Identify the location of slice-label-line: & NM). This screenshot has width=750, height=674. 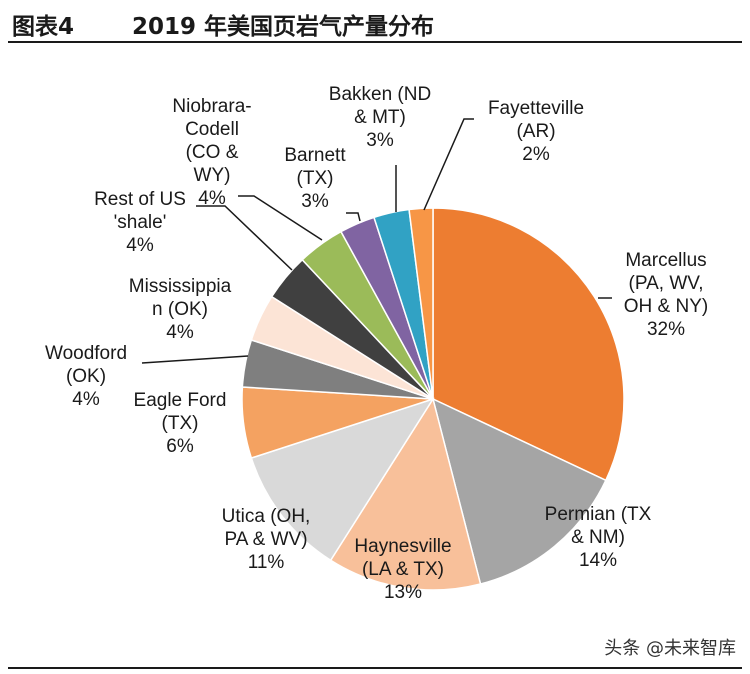
(598, 537).